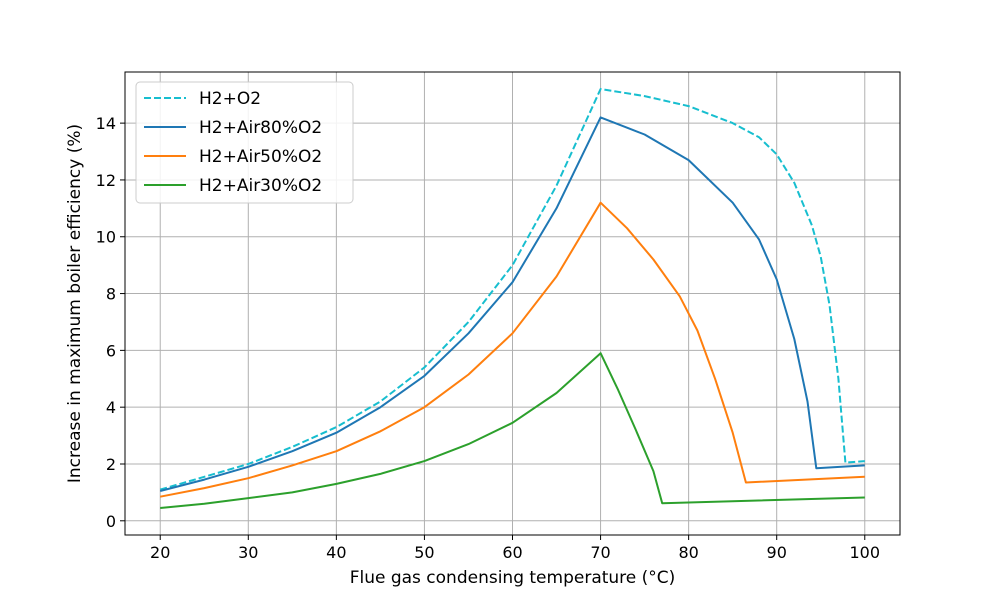 The height and width of the screenshot is (600, 1000). I want to click on legend-label-h2-o2: H2+O2, so click(230, 99).